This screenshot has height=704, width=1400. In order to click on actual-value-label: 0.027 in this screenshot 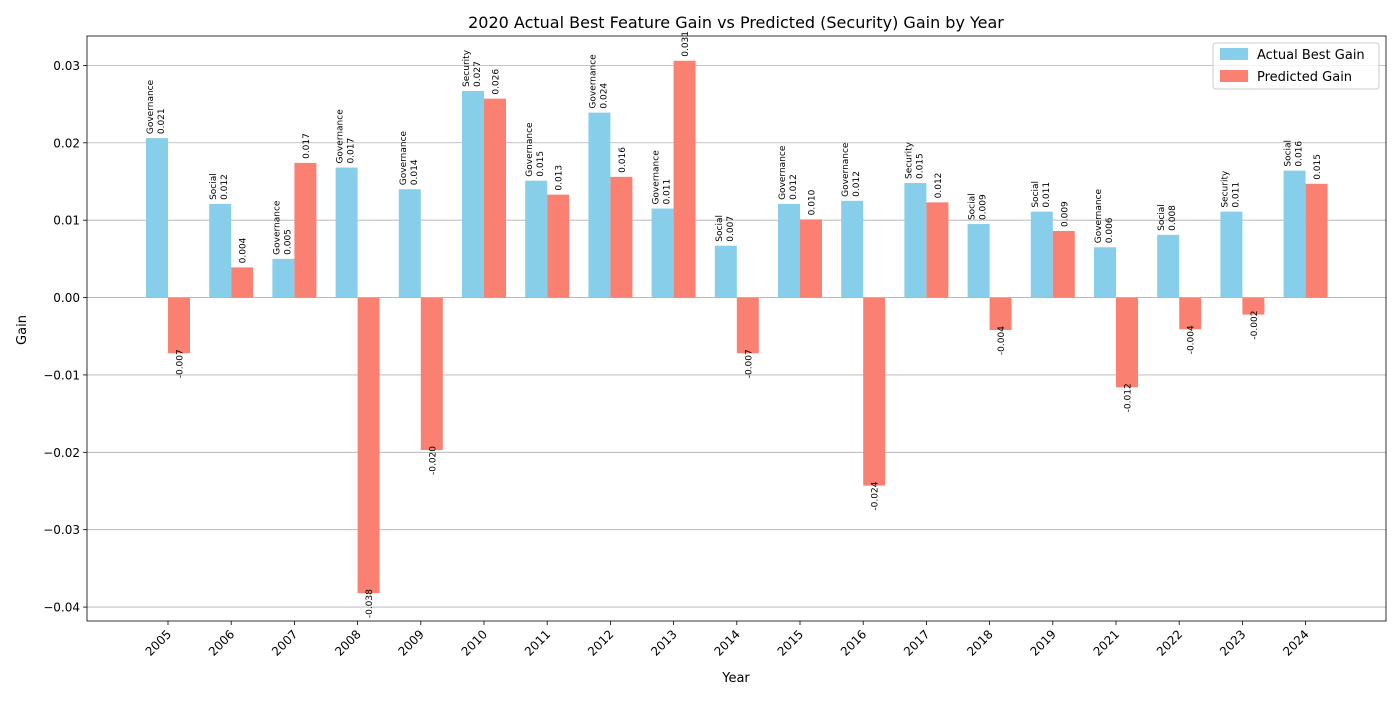, I will do `click(478, 74)`.